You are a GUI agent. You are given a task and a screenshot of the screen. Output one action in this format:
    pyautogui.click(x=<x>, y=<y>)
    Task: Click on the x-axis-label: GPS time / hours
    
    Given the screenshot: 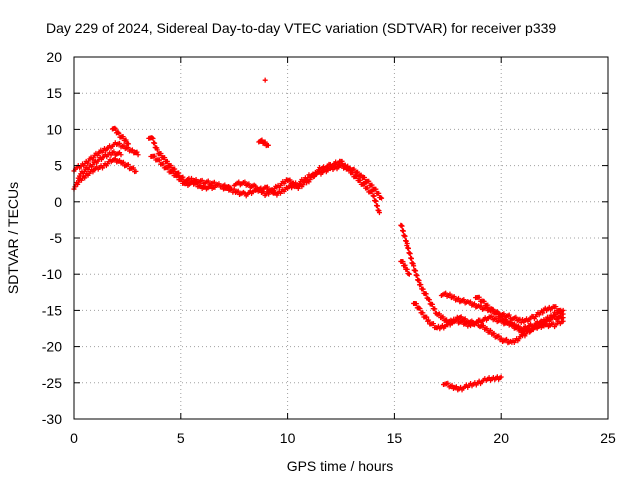 What is the action you would take?
    pyautogui.click(x=340, y=466)
    